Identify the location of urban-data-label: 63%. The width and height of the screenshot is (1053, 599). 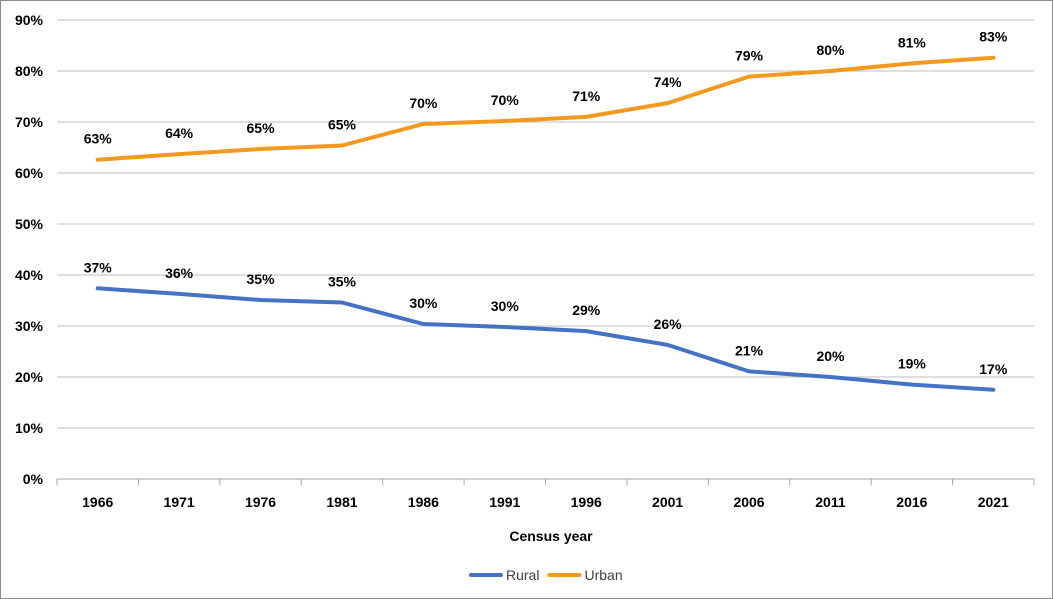
(98, 139).